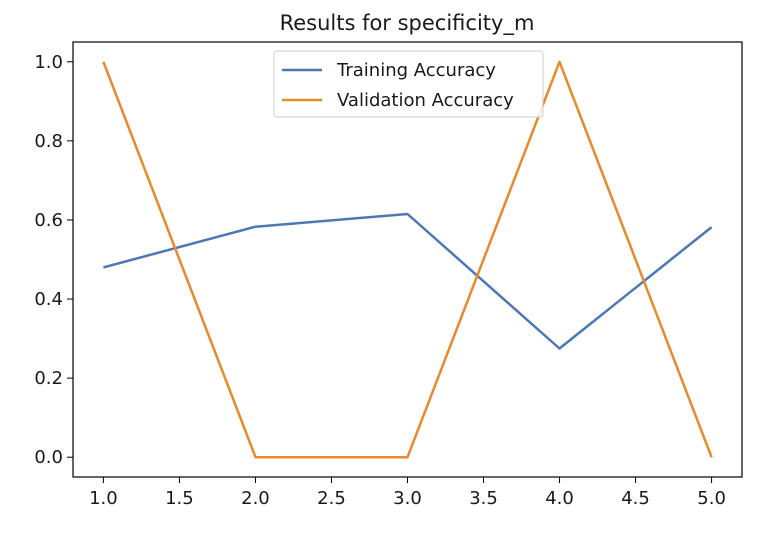  Describe the element at coordinates (48, 62) in the screenshot. I see `y-tick-label: 1.0` at that location.